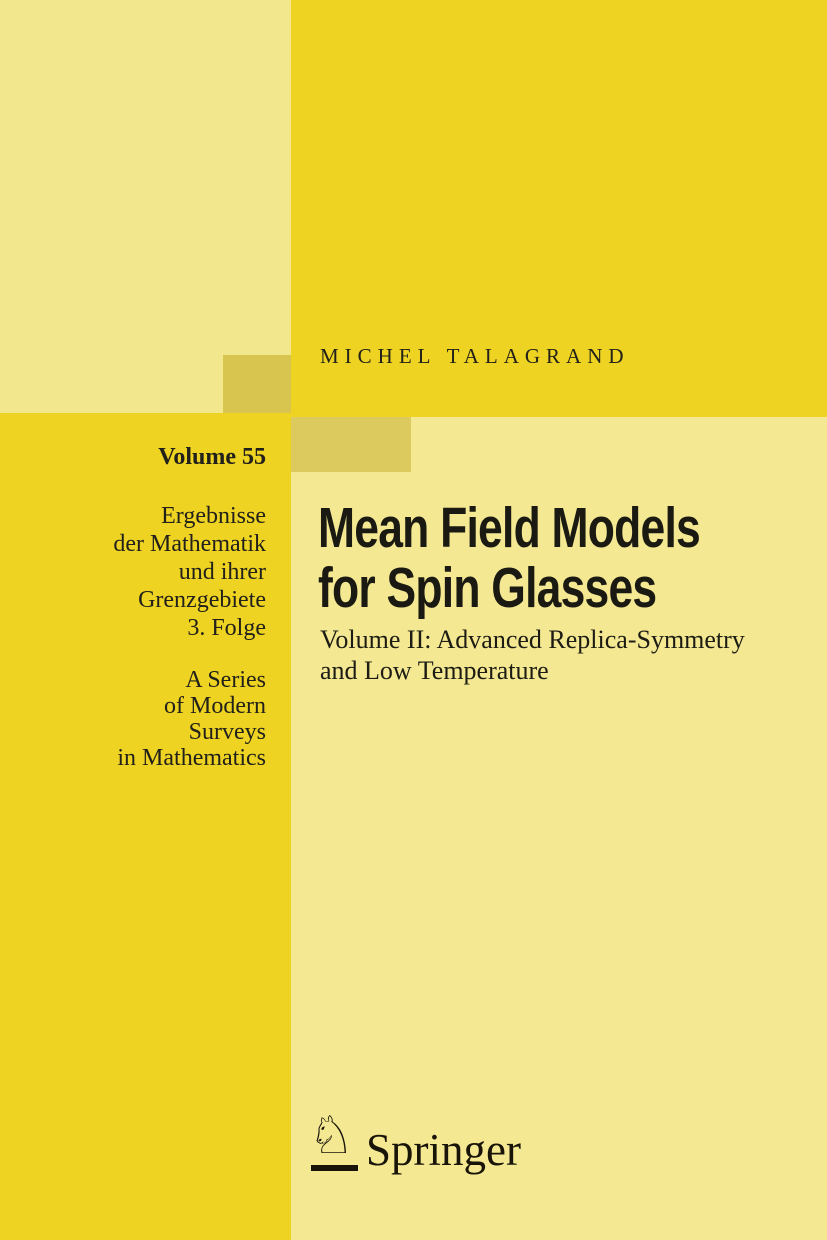  Describe the element at coordinates (213, 516) in the screenshot. I see `series-name-line: Ergebnisse` at that location.